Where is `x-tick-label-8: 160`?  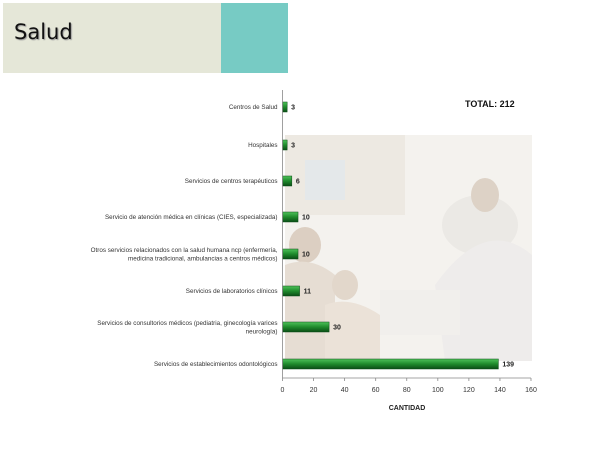
x-tick-label-8: 160 is located at coordinates (531, 390).